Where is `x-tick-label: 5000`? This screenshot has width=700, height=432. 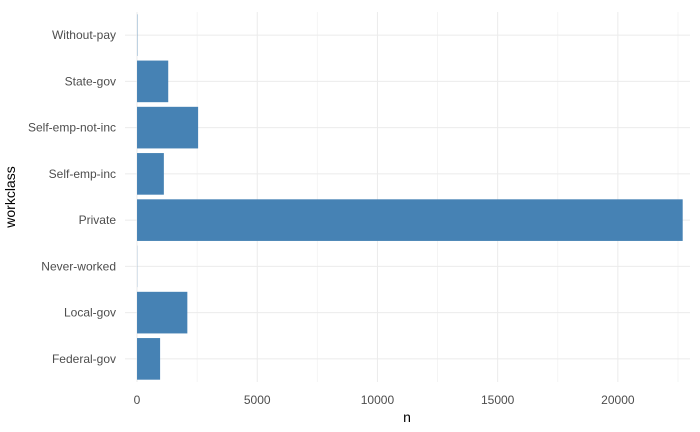 x-tick-label: 5000 is located at coordinates (257, 400).